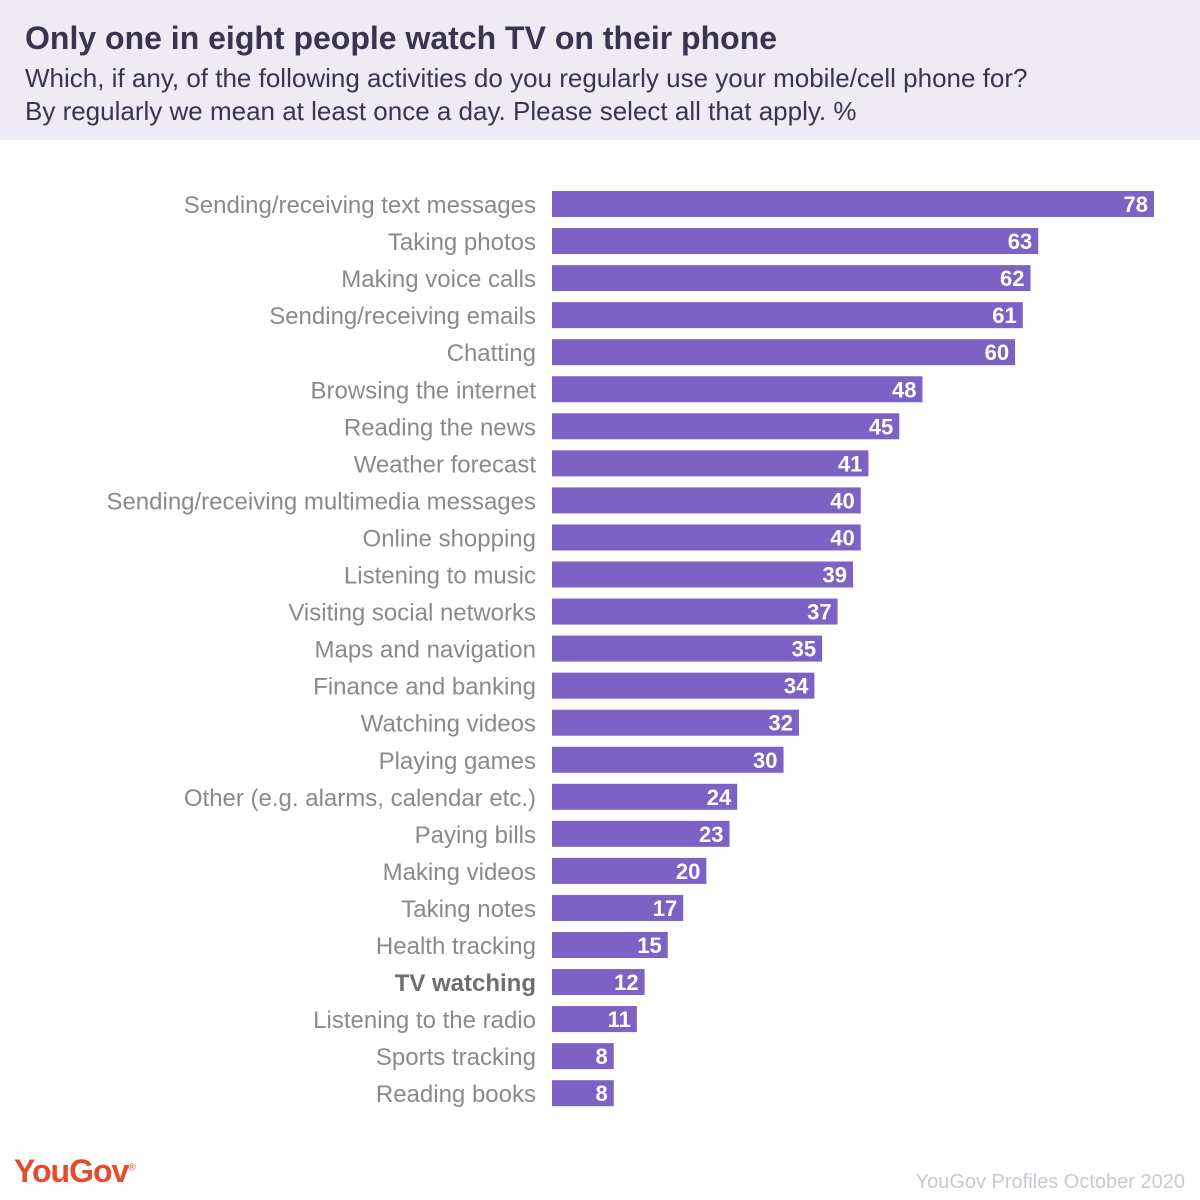 The width and height of the screenshot is (1200, 1200). Describe the element at coordinates (424, 687) in the screenshot. I see `category-label: Finance and banking` at that location.